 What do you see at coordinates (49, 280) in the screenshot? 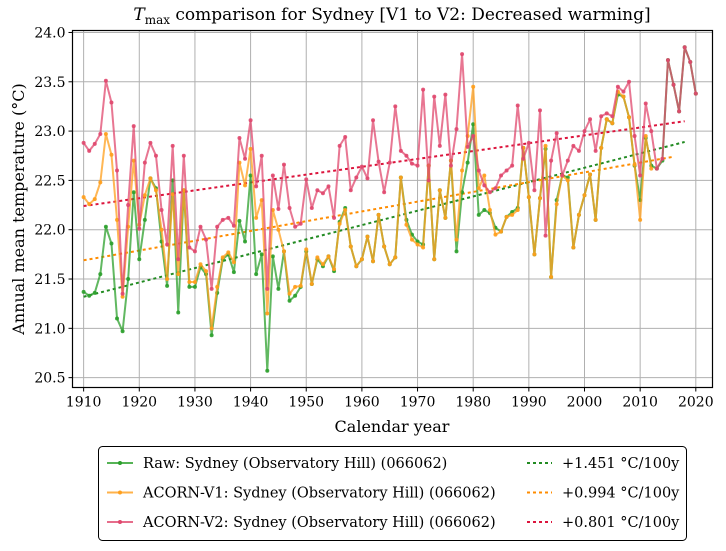
I see `y-tick-label: 21.5` at bounding box center [49, 280].